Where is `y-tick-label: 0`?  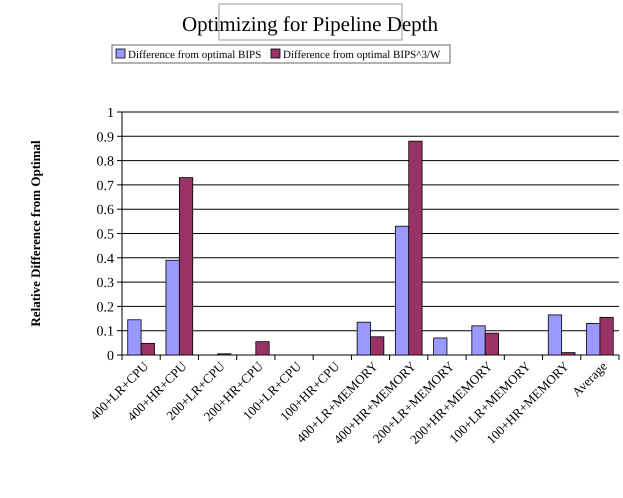
y-tick-label: 0 is located at coordinates (110, 356).